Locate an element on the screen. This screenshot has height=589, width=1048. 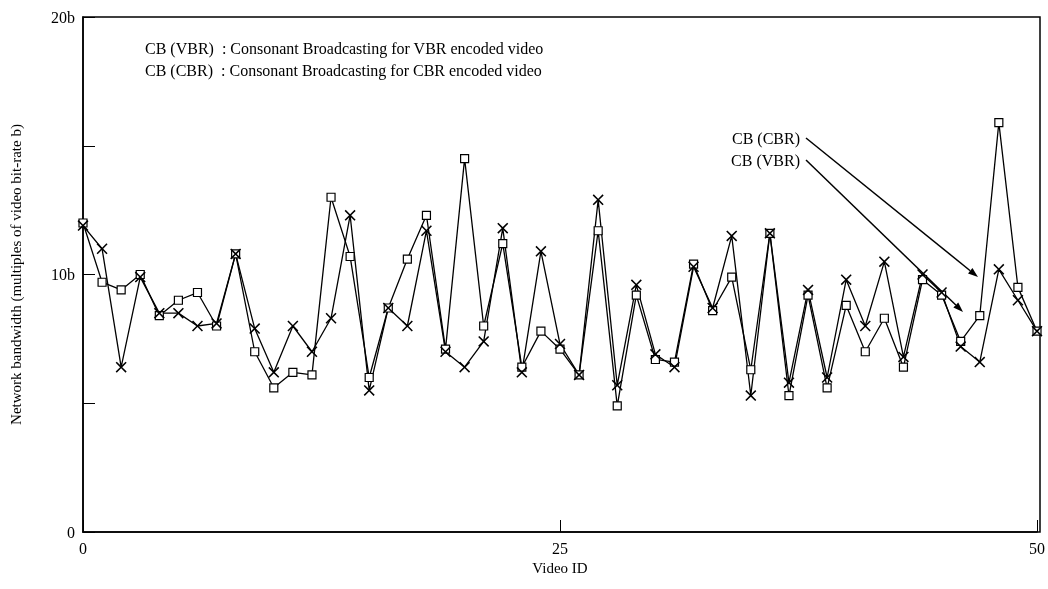
annotation: CB (VBR) : Consonant Broadcasting for VBR encoded video is located at coordinates (344, 48).